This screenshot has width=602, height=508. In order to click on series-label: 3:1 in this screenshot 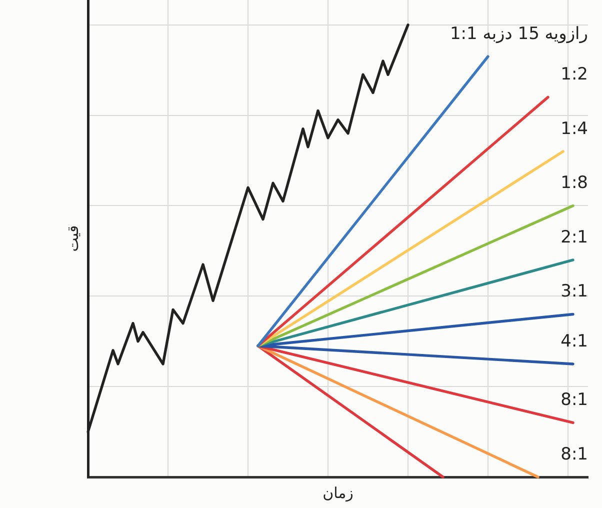, I will do `click(574, 292)`.